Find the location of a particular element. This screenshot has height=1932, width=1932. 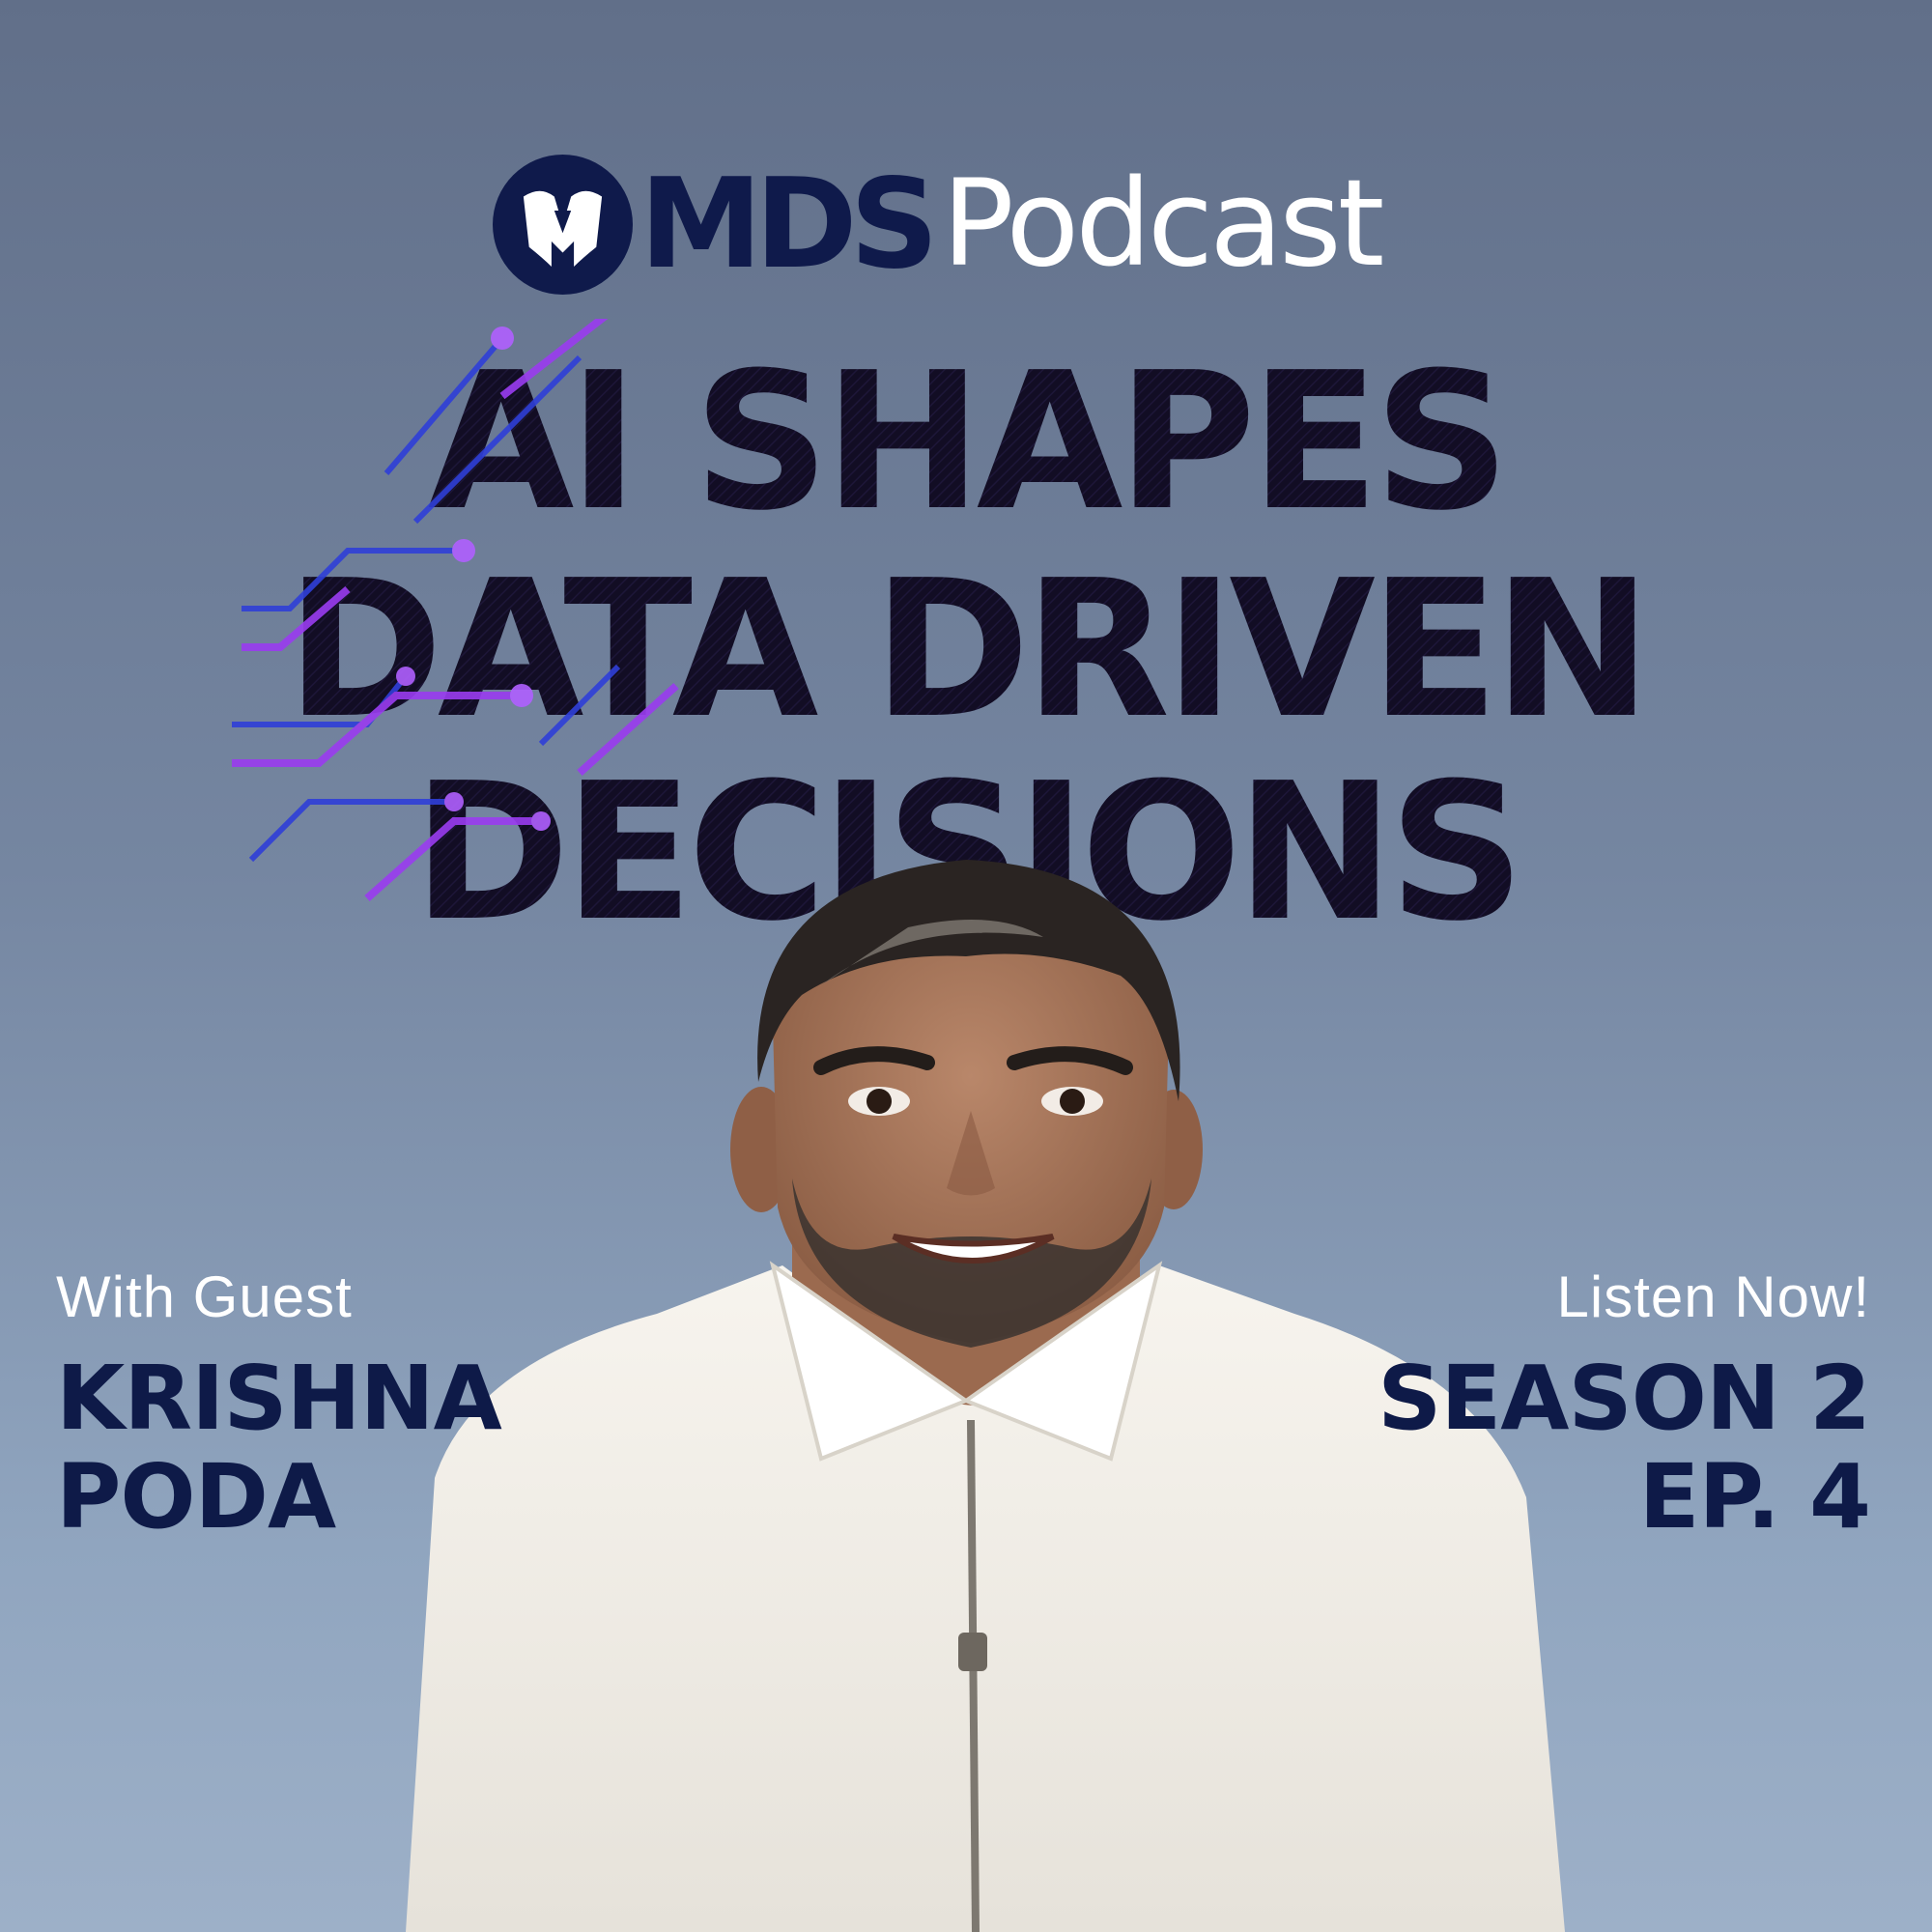

listen-now-label: Listen Now! is located at coordinates (1713, 1296).